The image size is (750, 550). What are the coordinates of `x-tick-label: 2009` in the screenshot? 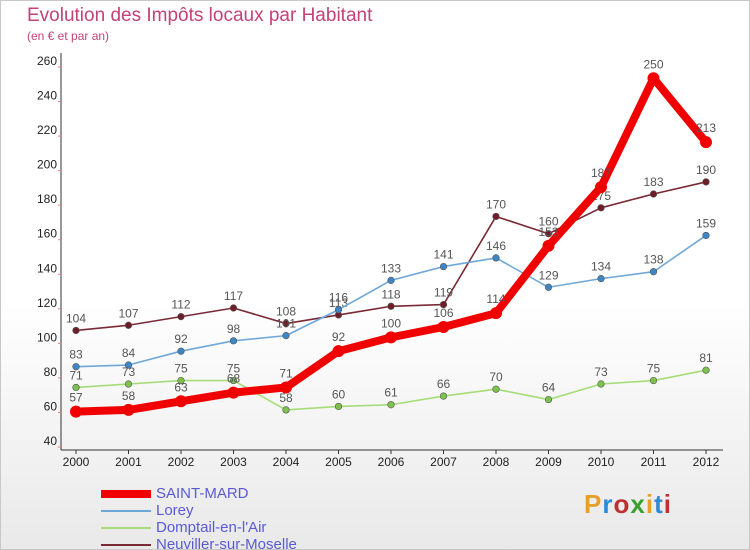 It's located at (548, 462).